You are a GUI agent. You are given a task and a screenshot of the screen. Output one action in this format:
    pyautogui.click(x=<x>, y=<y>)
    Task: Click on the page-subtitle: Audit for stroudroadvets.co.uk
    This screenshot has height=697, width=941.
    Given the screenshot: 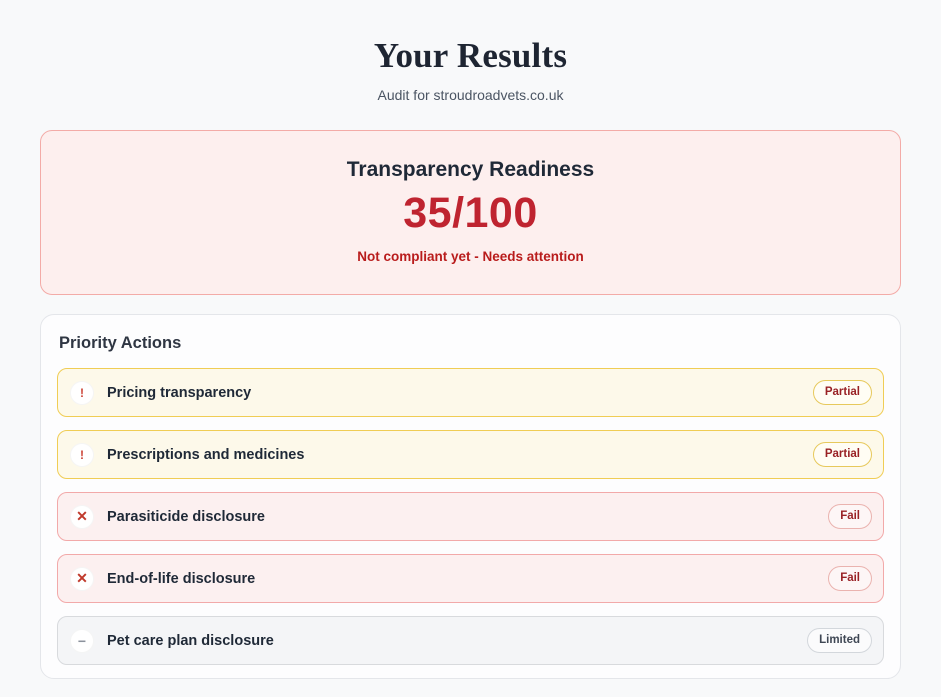 What is the action you would take?
    pyautogui.click(x=470, y=95)
    